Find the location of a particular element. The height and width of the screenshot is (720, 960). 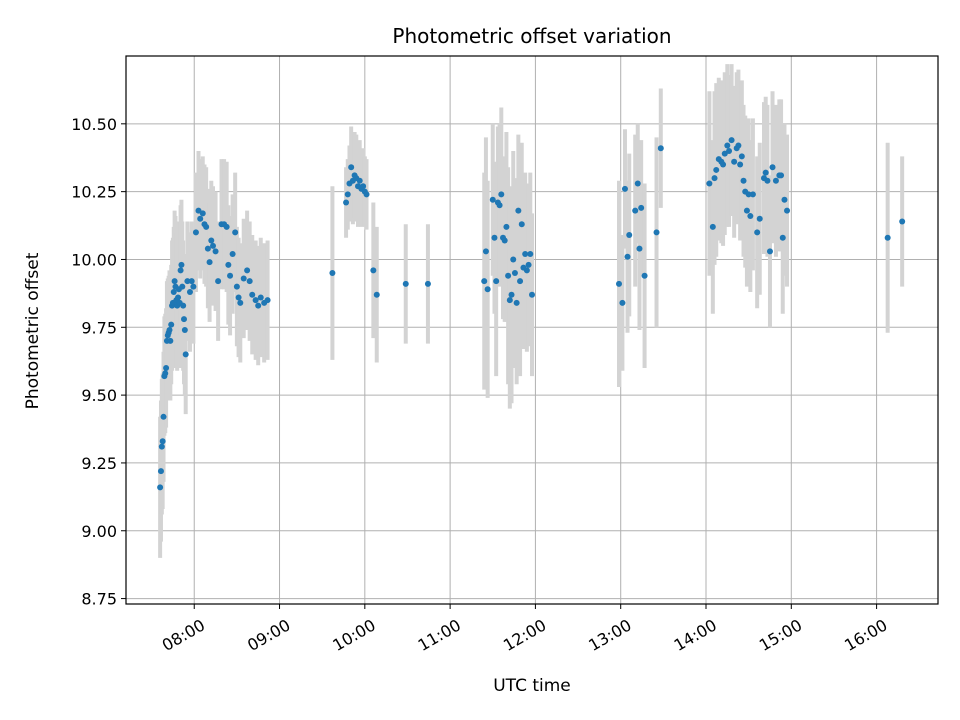

y-tick-label: 10.25 is located at coordinates (94, 192).